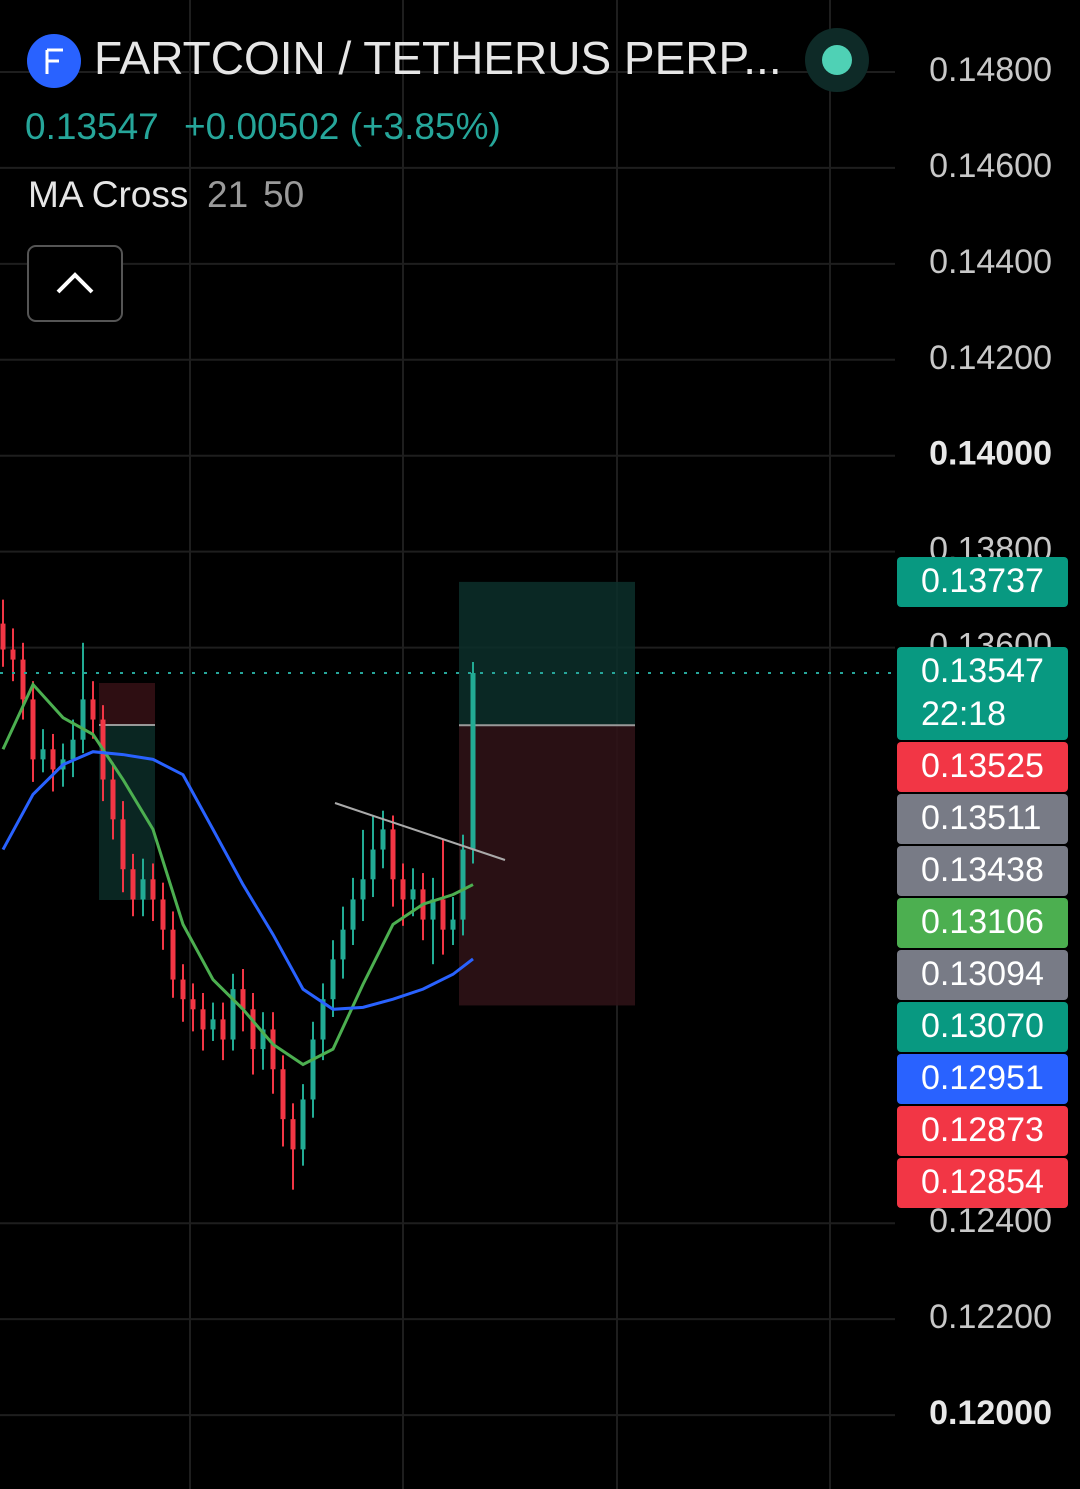 This screenshot has width=1080, height=1489. I want to click on logo-glyph, so click(54, 61).